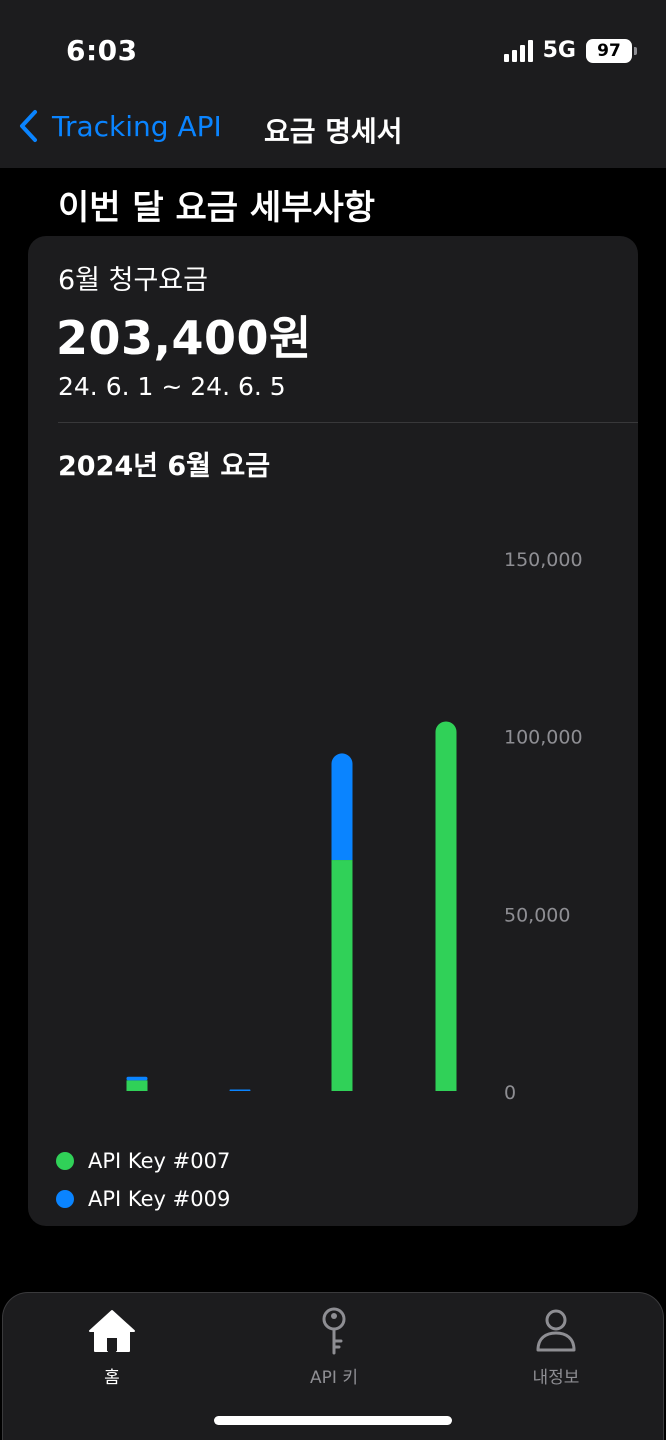  I want to click on status-indicators: 5G 97, so click(570, 50).